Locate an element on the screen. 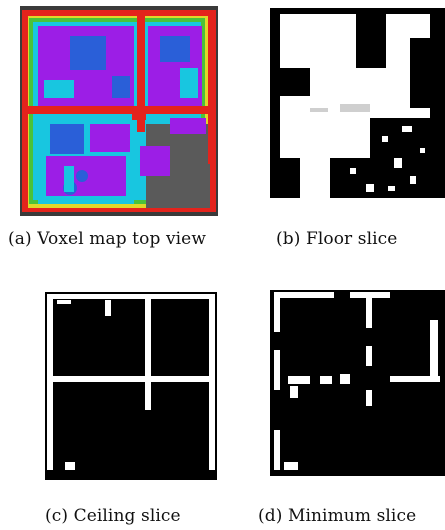 The image size is (445, 530). floor-slice-panel is located at coordinates (357, 103).